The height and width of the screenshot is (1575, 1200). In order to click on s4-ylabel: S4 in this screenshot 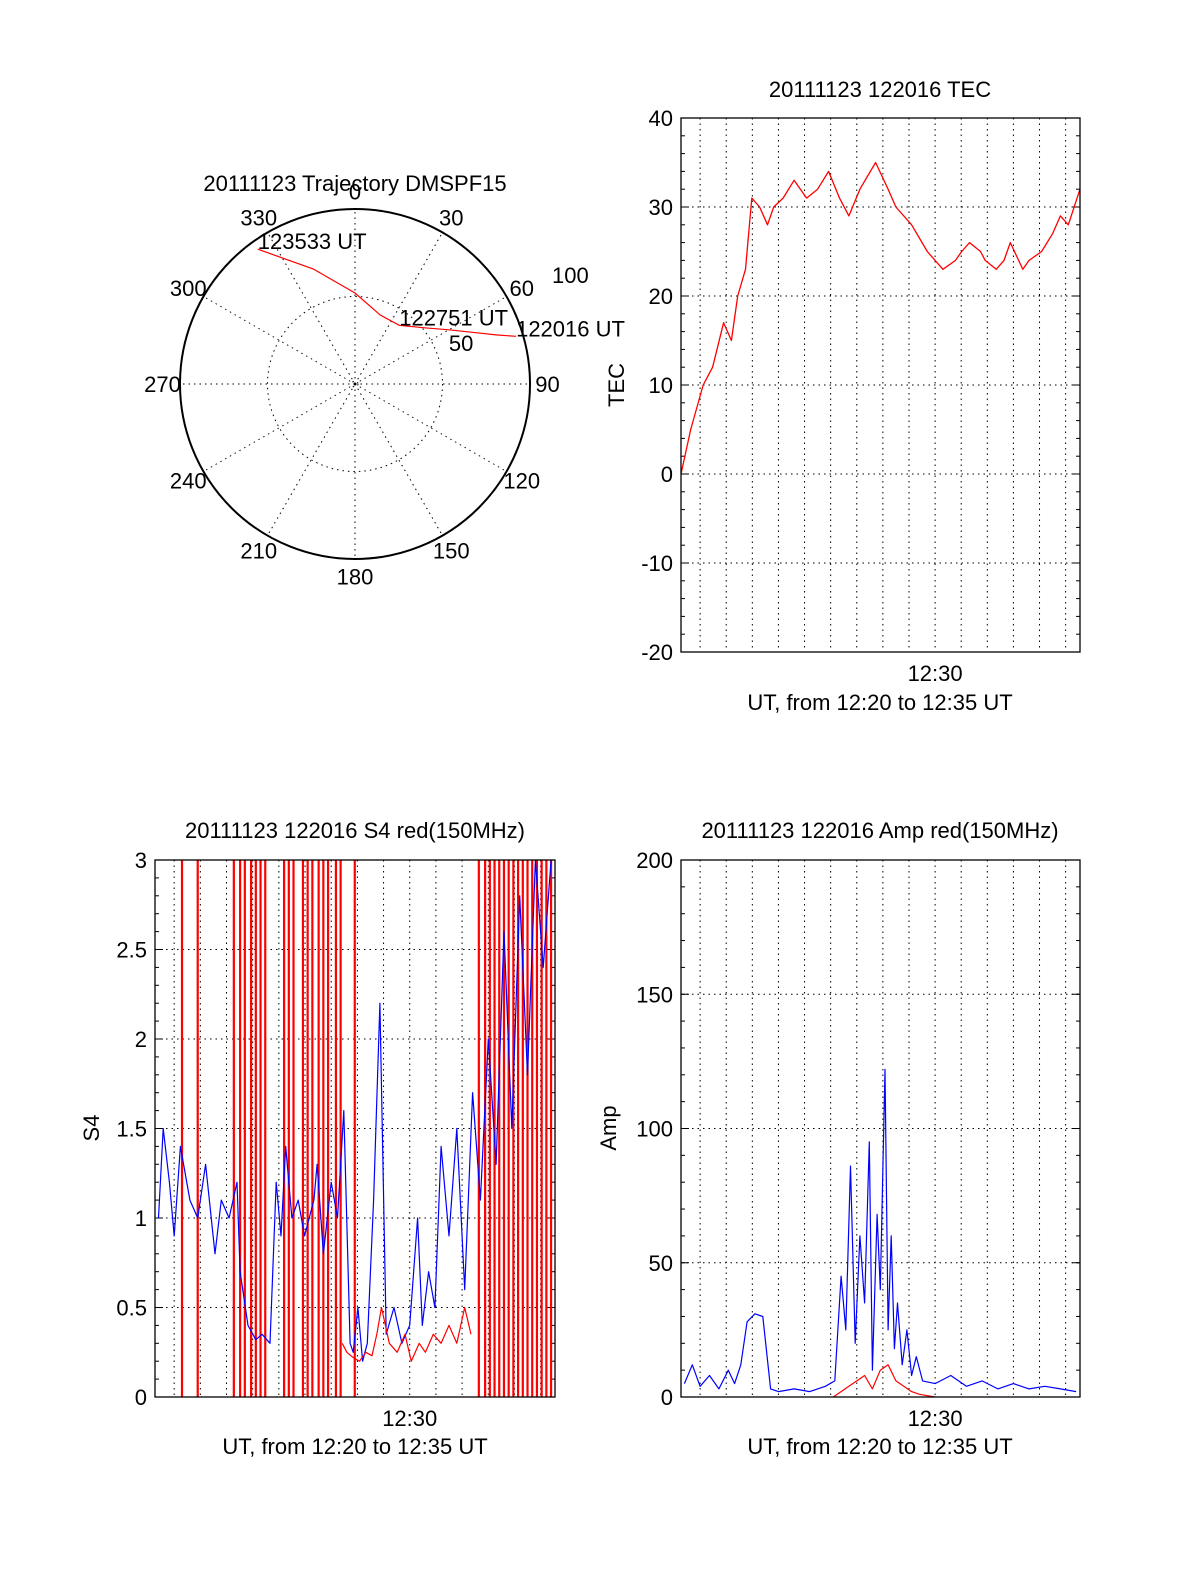, I will do `click(91, 1128)`.